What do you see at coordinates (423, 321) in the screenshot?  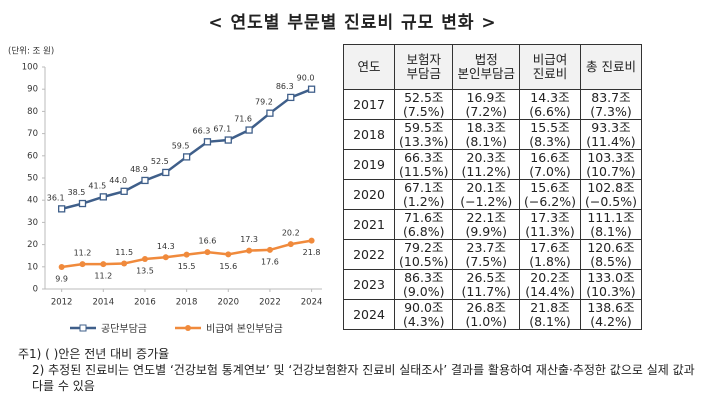 I see `cell-text: (4.3%)` at bounding box center [423, 321].